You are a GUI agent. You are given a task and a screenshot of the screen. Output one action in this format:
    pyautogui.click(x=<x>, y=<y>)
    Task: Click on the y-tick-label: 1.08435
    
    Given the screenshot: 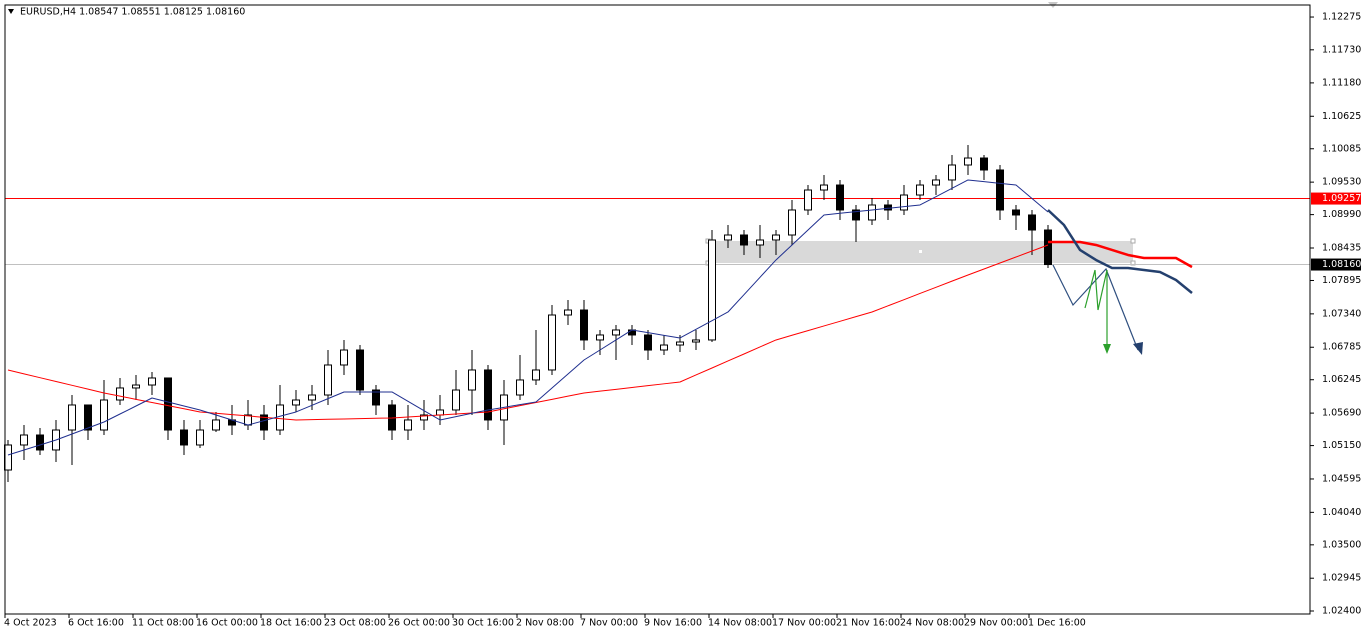 What is the action you would take?
    pyautogui.click(x=1341, y=247)
    